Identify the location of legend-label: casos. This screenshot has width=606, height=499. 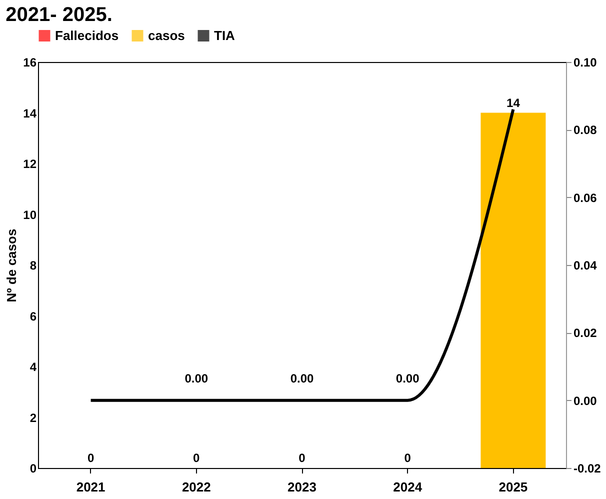
(166, 35).